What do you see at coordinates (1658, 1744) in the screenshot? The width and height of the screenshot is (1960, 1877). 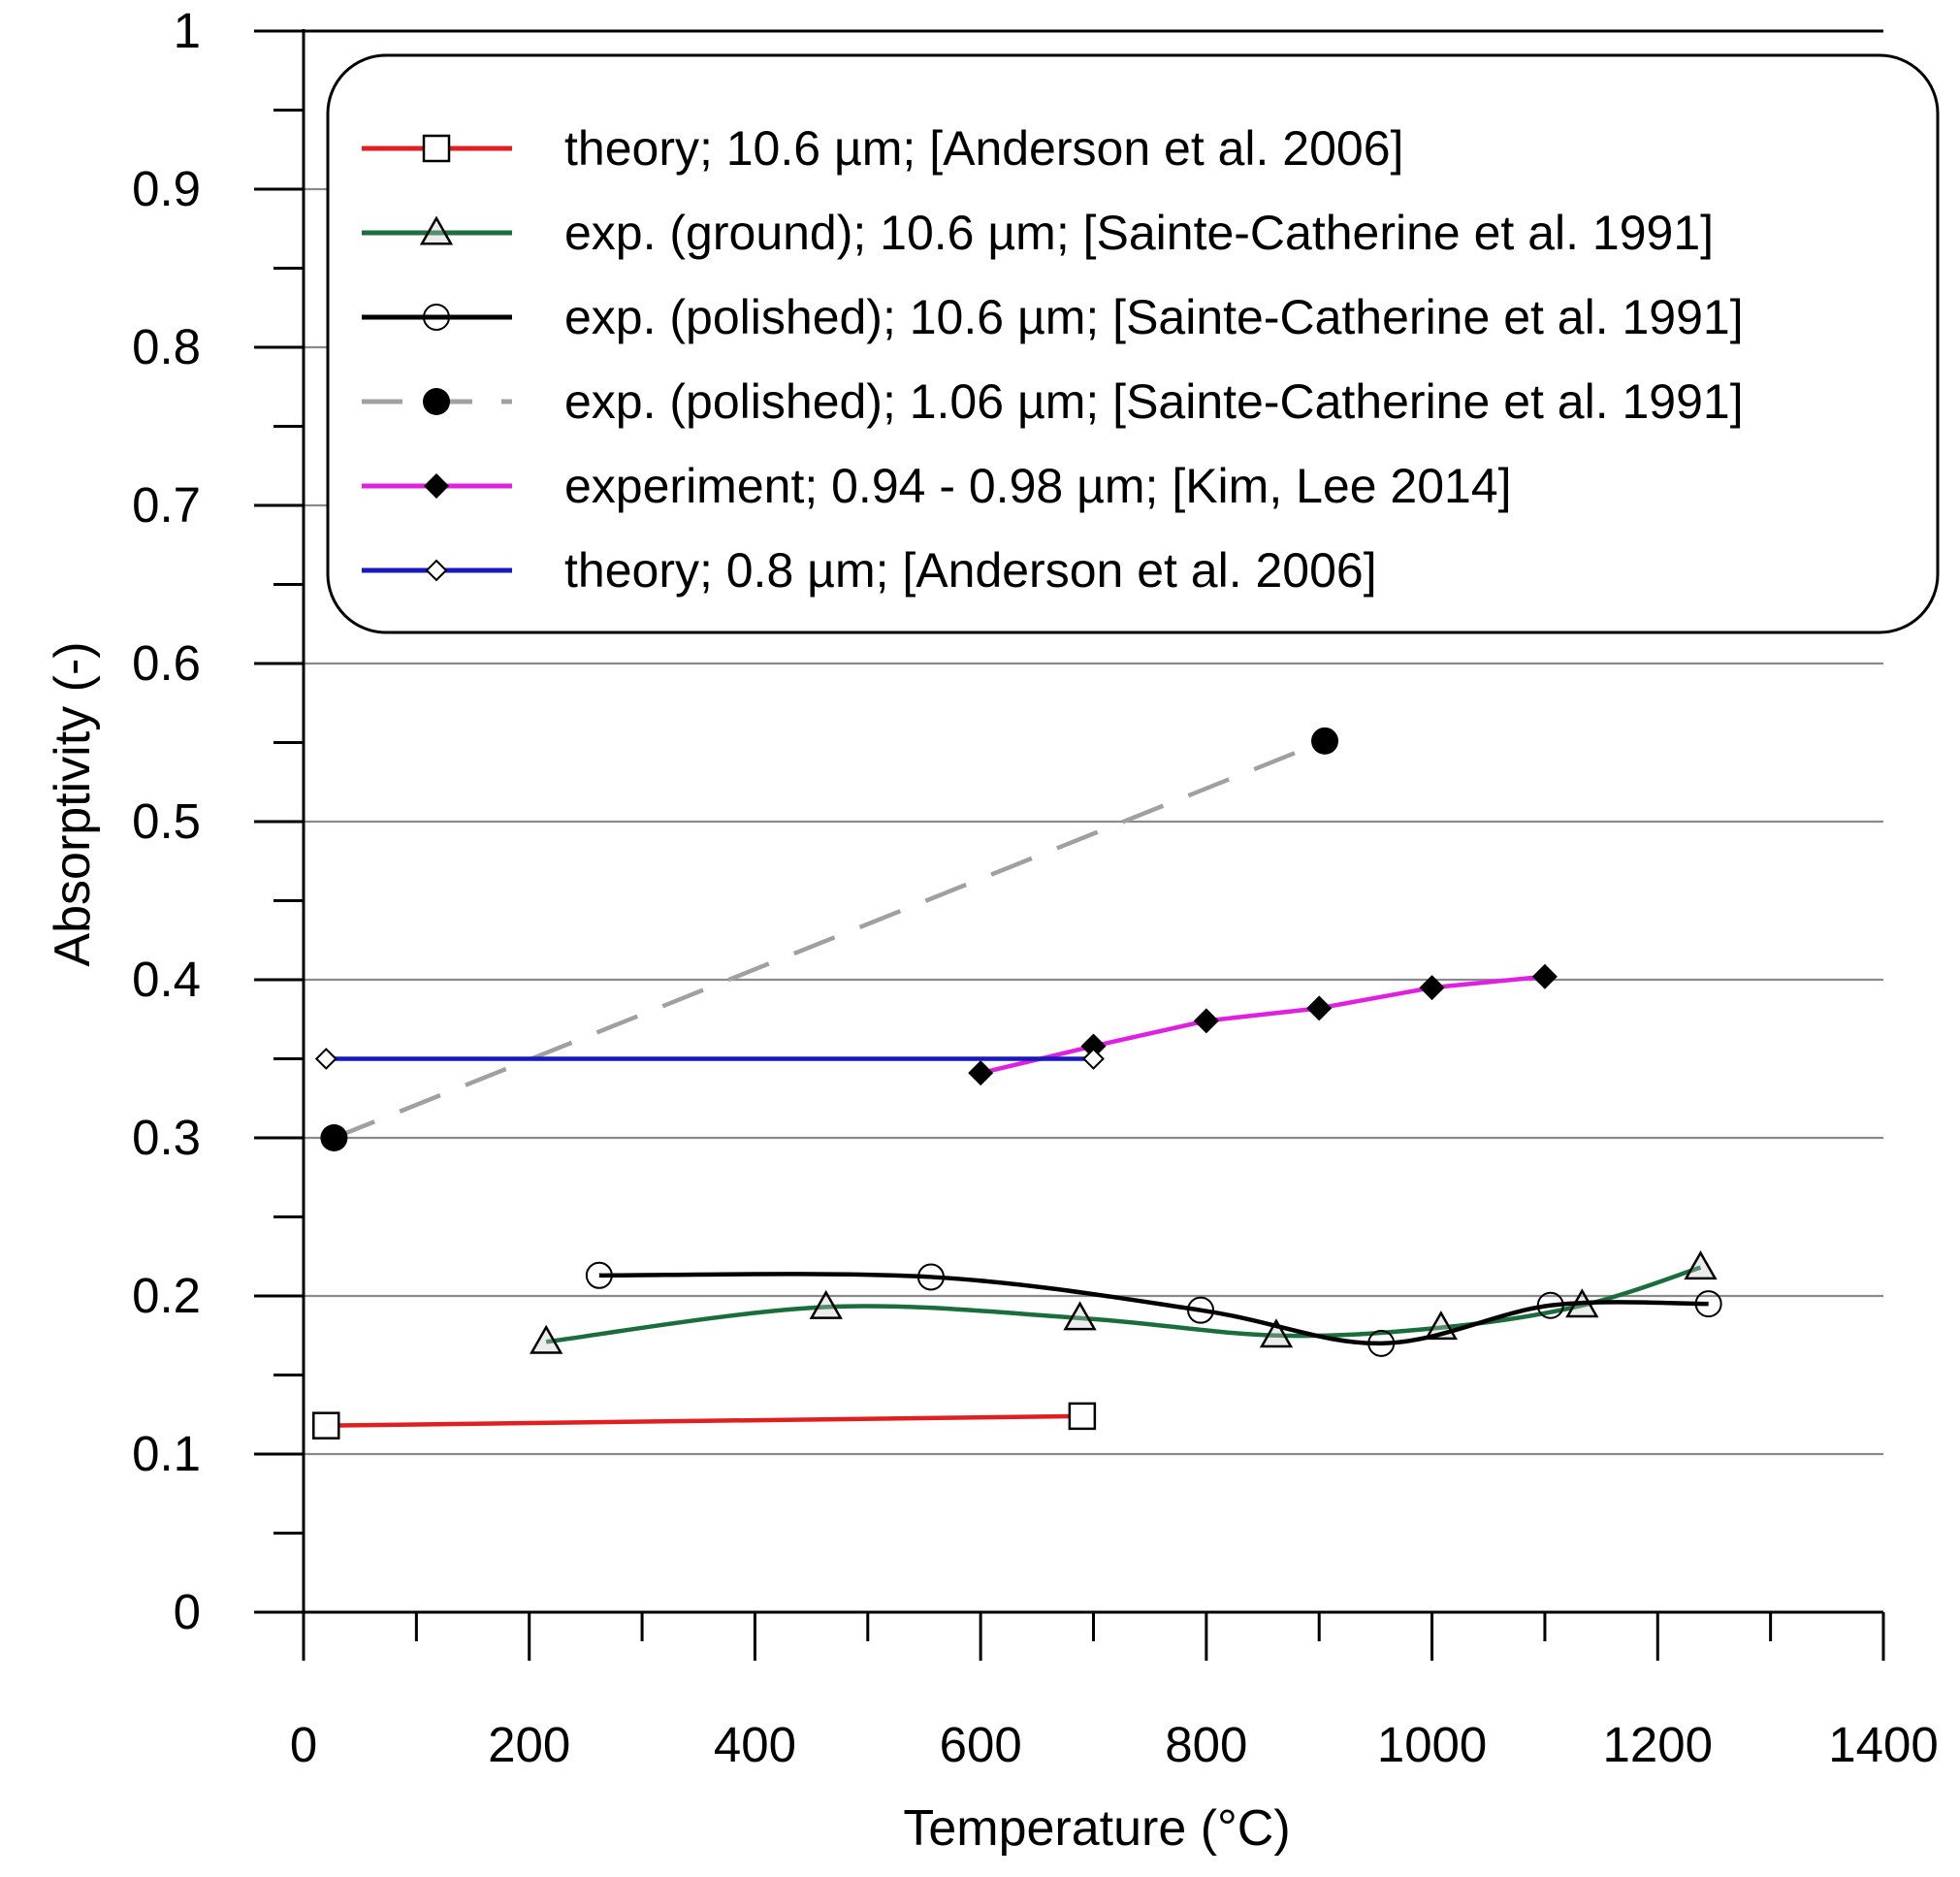 I see `x-tick-label: 1200` at bounding box center [1658, 1744].